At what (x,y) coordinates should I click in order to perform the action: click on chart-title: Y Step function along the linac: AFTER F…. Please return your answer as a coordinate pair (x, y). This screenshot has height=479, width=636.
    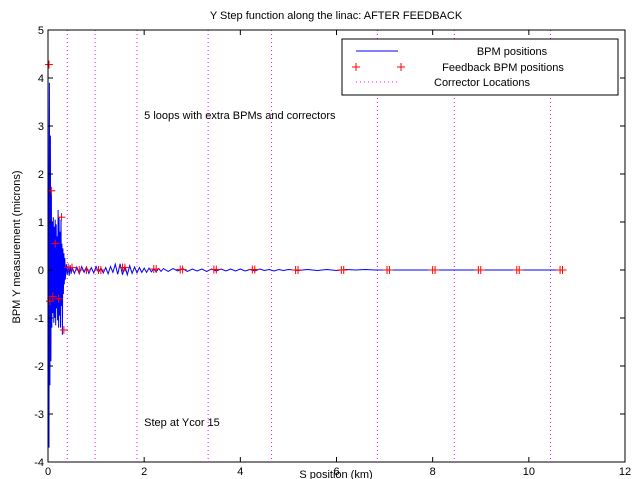
    Looking at the image, I should click on (336, 16).